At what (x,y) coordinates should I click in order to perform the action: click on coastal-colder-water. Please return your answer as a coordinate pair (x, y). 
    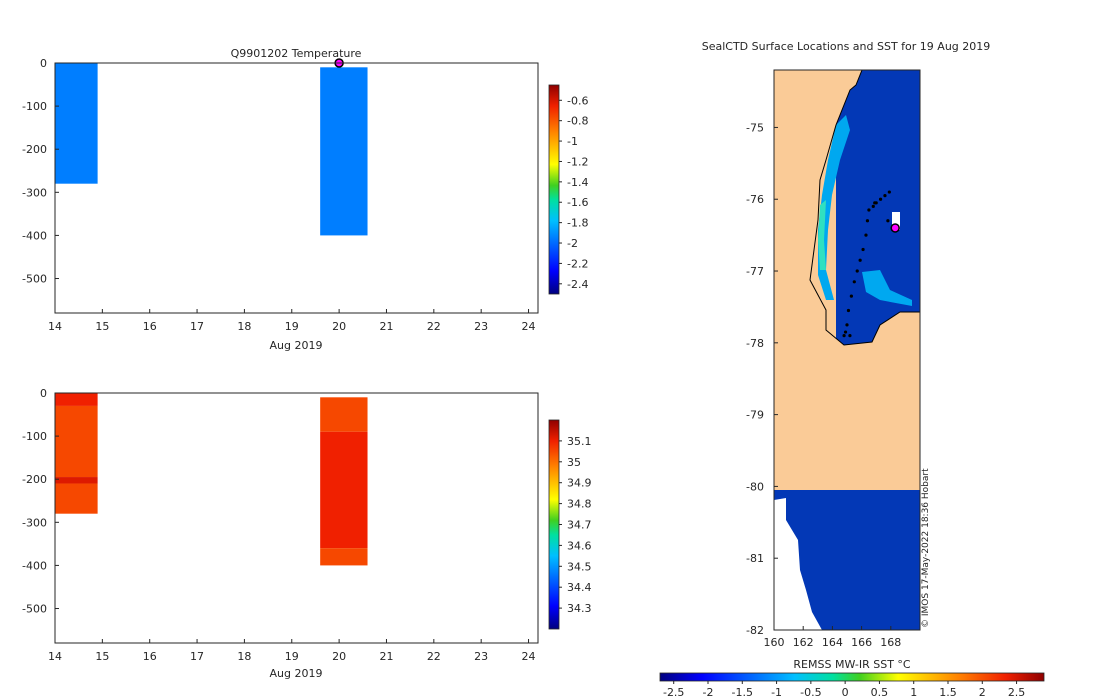
    Looking at the image, I should click on (822, 235).